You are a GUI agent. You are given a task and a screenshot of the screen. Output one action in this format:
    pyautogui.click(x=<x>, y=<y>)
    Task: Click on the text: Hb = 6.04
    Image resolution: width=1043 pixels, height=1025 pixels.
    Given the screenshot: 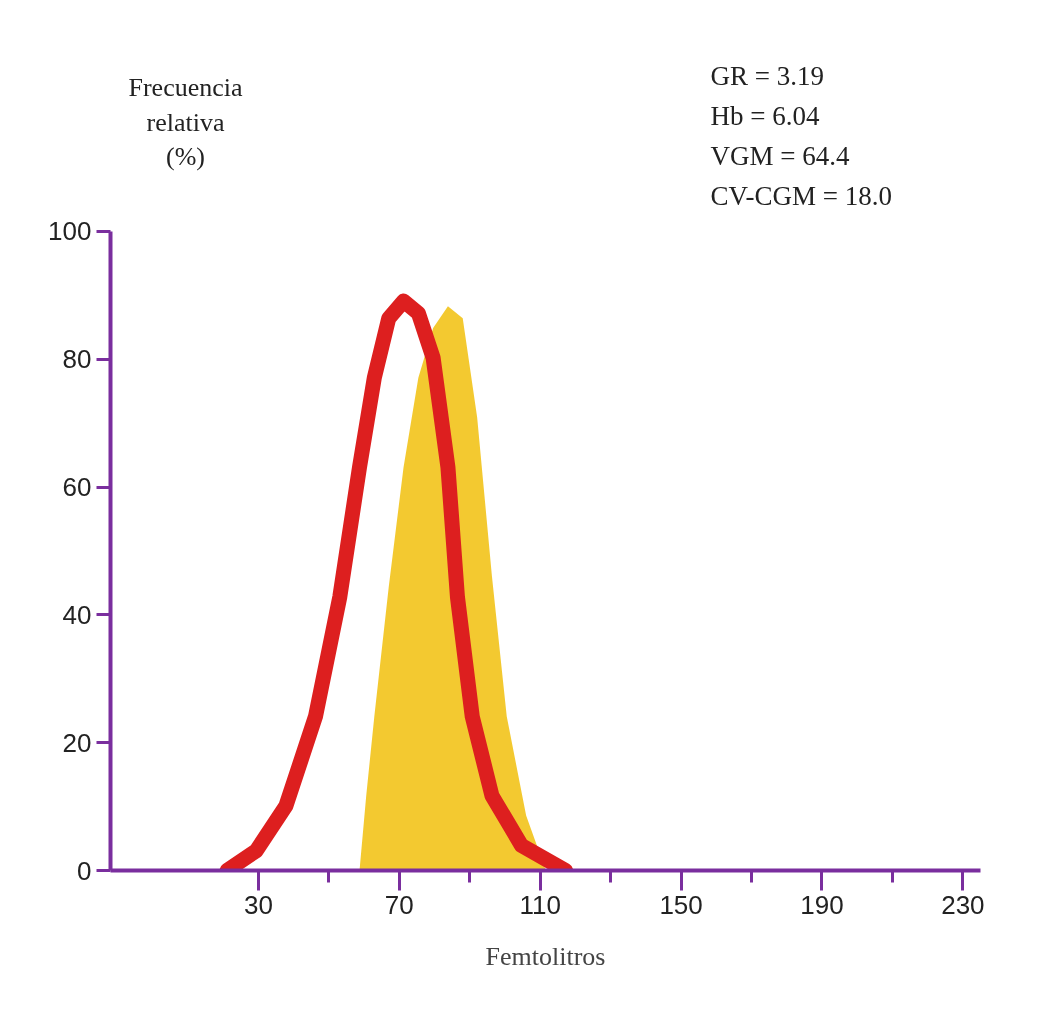 What is the action you would take?
    pyautogui.click(x=765, y=116)
    